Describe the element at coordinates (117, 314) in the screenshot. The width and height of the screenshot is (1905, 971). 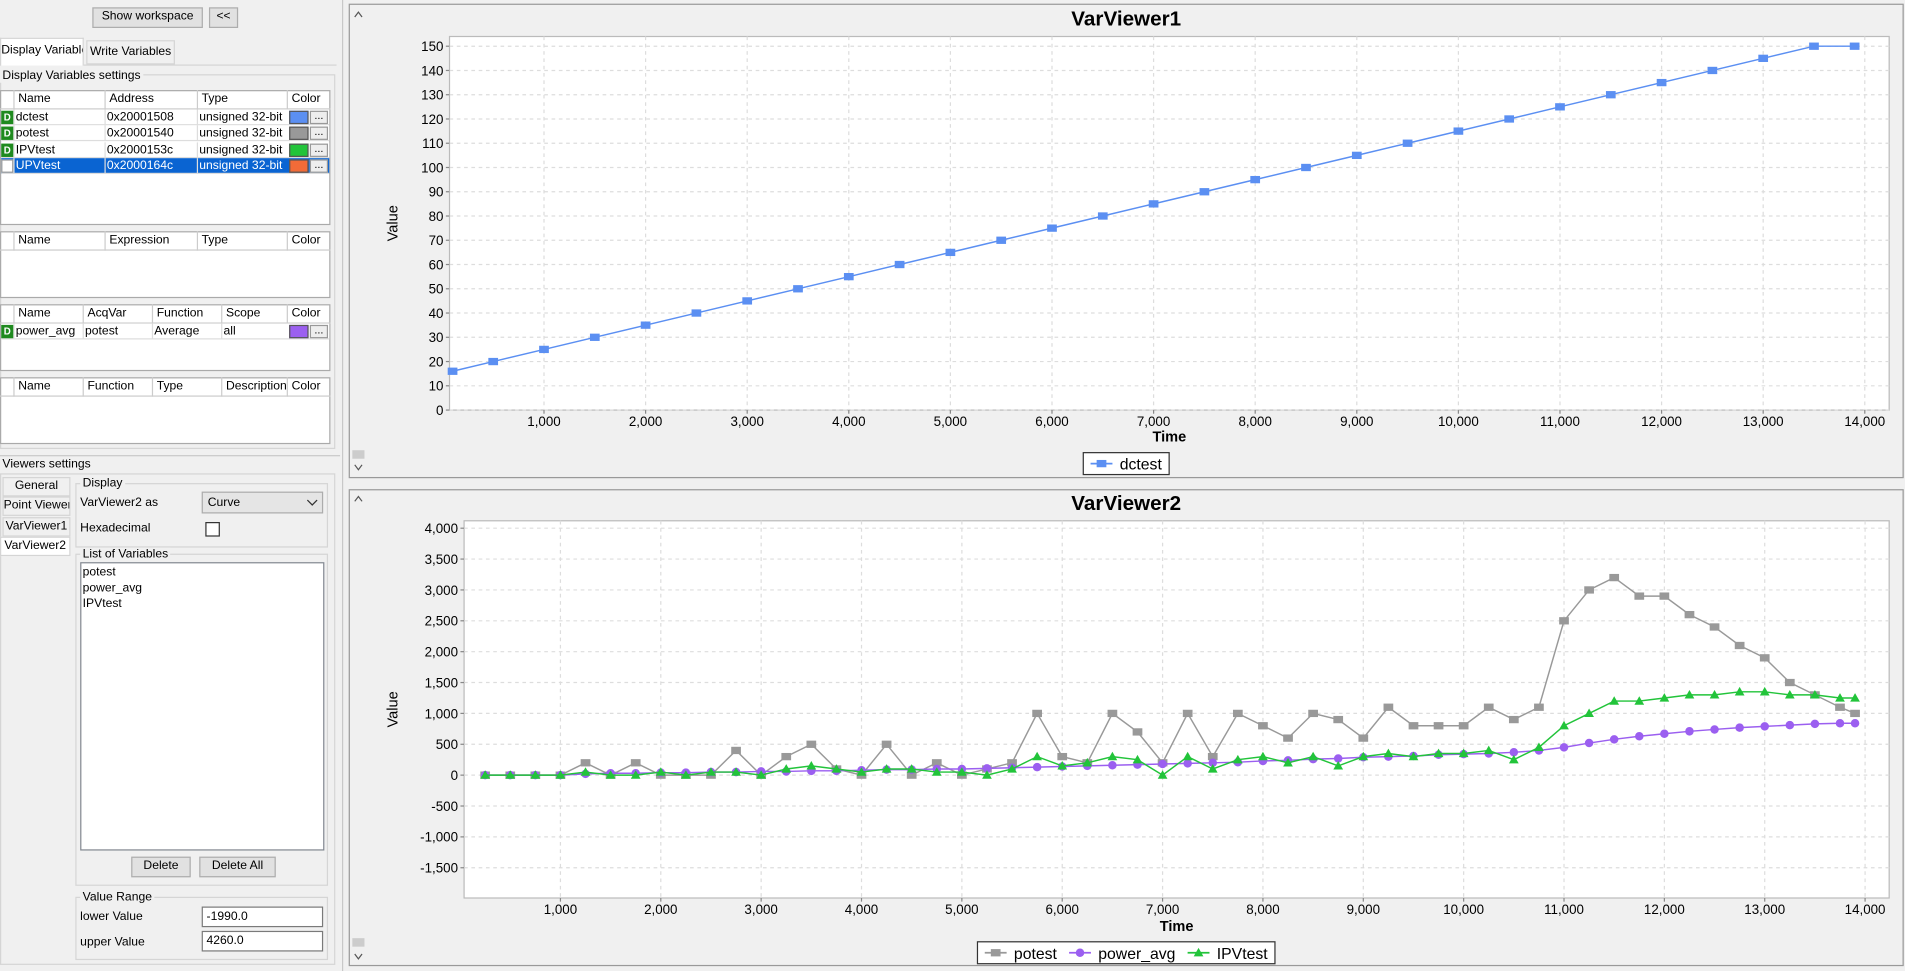
I see `column-header: AcqVar` at that location.